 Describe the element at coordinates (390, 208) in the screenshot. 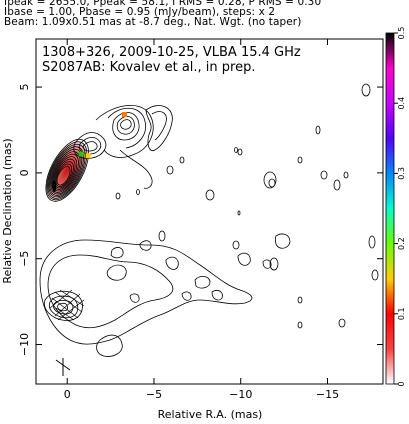

I see `colorbar` at that location.